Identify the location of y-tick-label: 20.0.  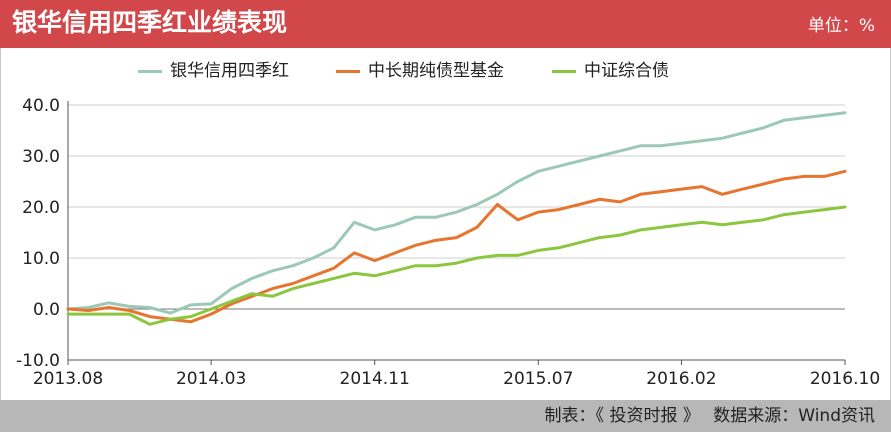
(41, 208).